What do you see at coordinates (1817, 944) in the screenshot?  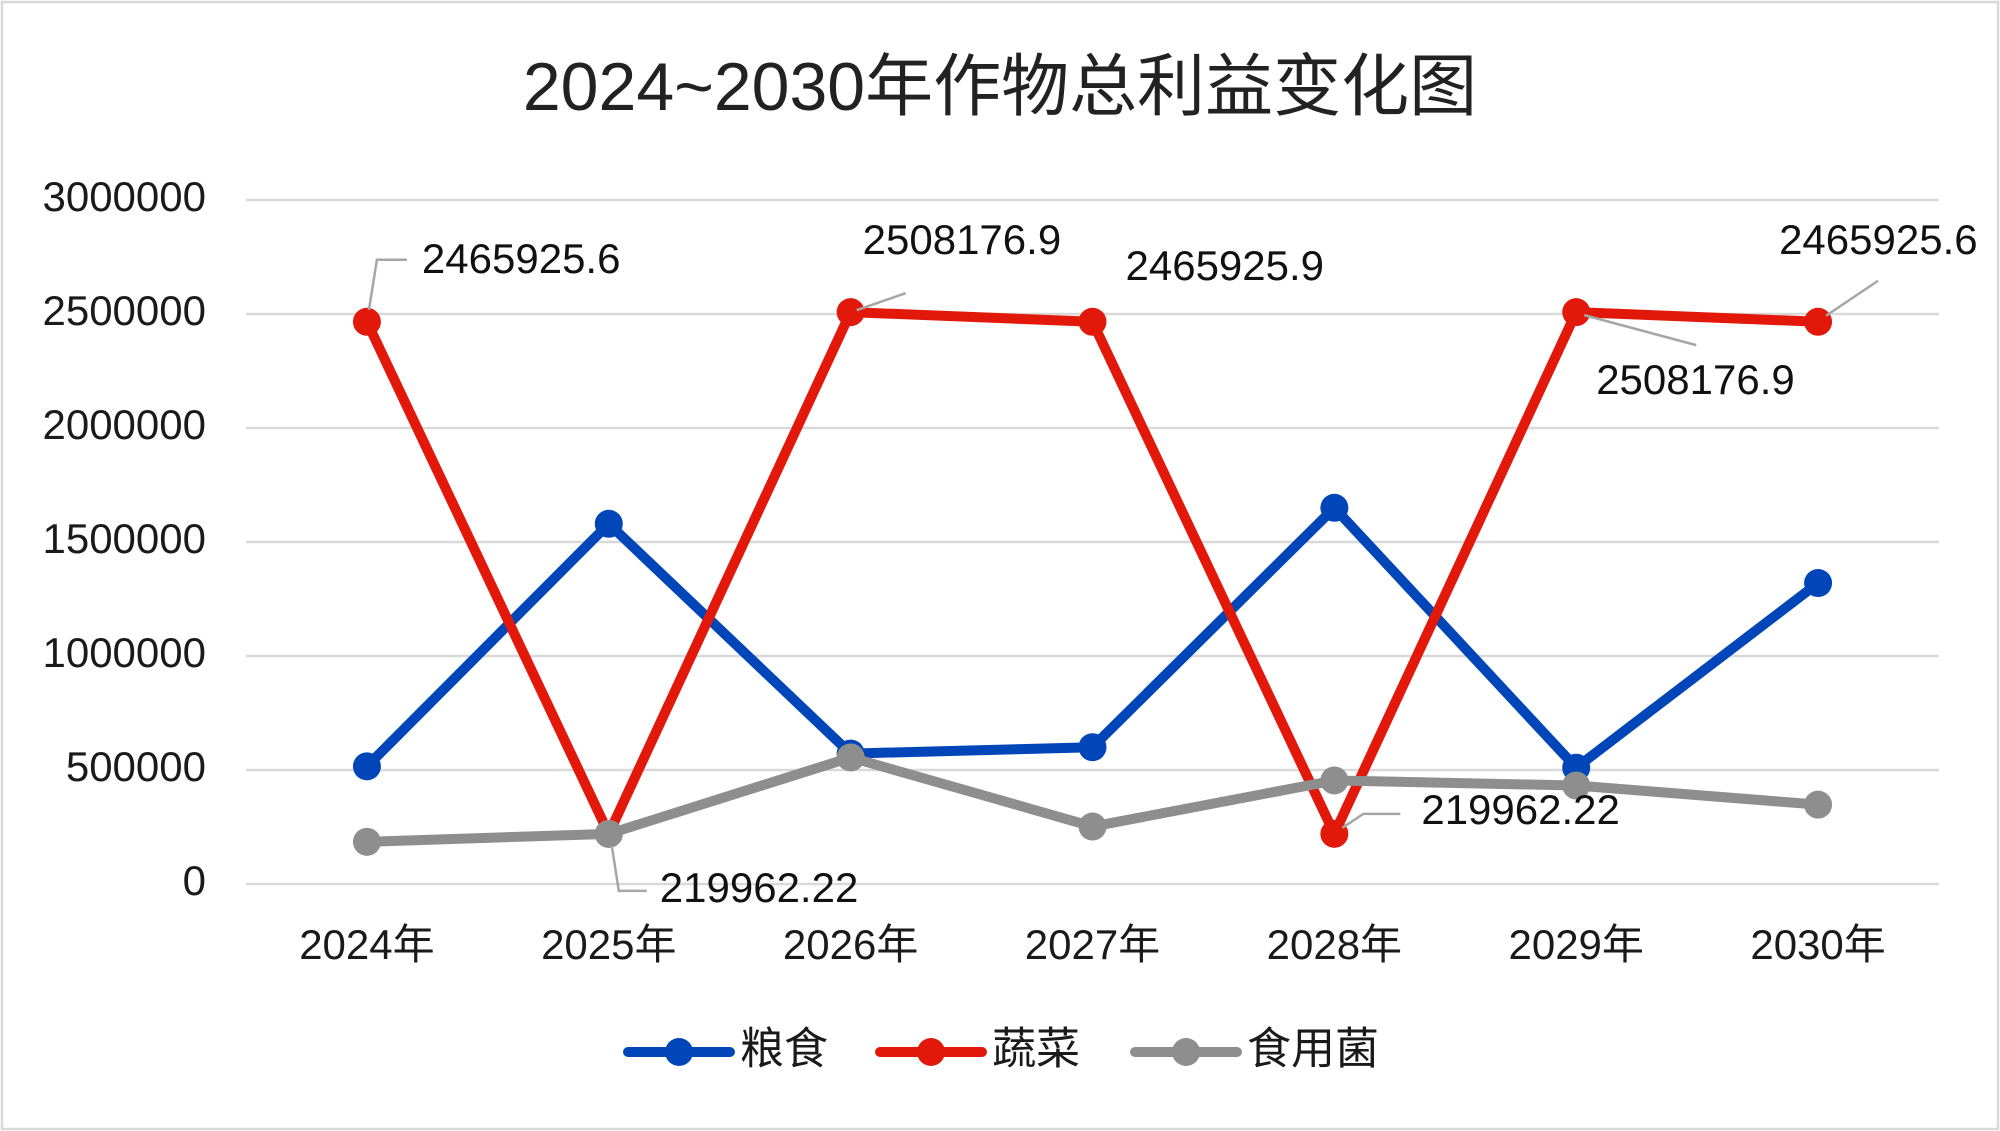 I see `x-tick-label: 2030年` at bounding box center [1817, 944].